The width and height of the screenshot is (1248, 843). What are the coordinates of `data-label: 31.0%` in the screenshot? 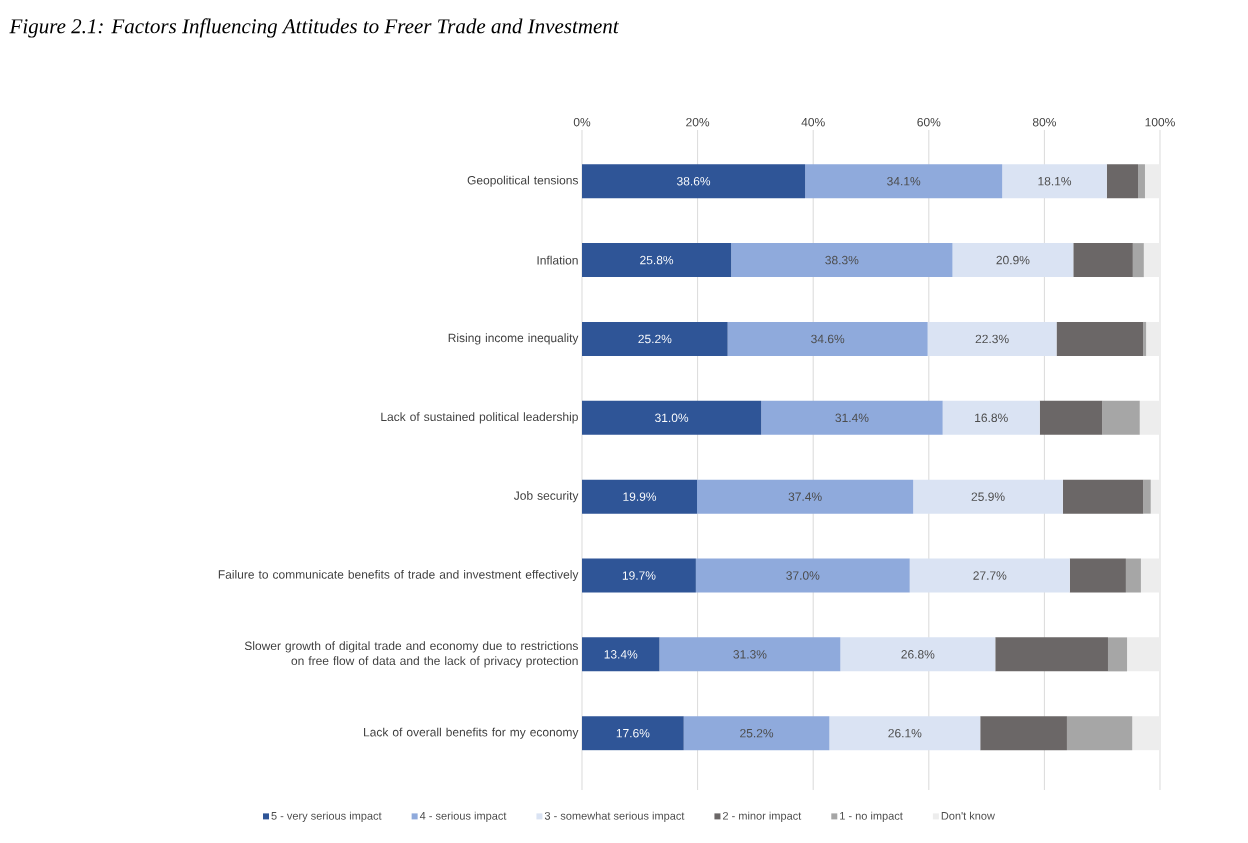 It's located at (672, 418).